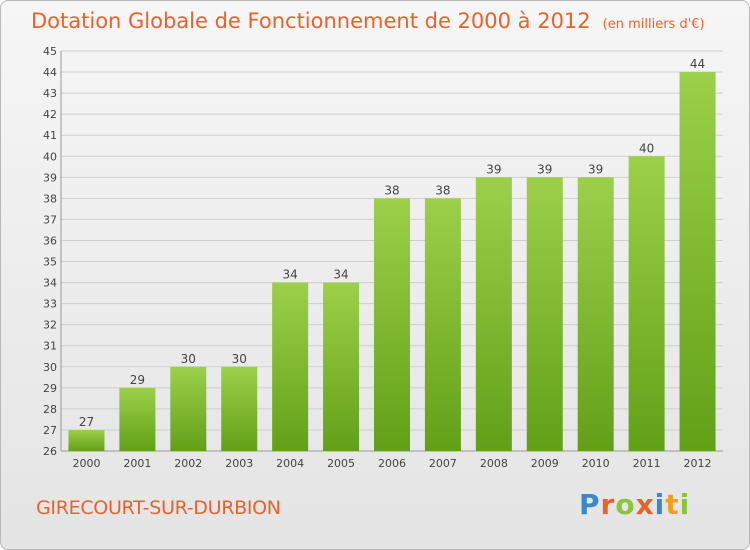 The image size is (750, 550). Describe the element at coordinates (50, 114) in the screenshot. I see `y-tick-label: 42` at that location.